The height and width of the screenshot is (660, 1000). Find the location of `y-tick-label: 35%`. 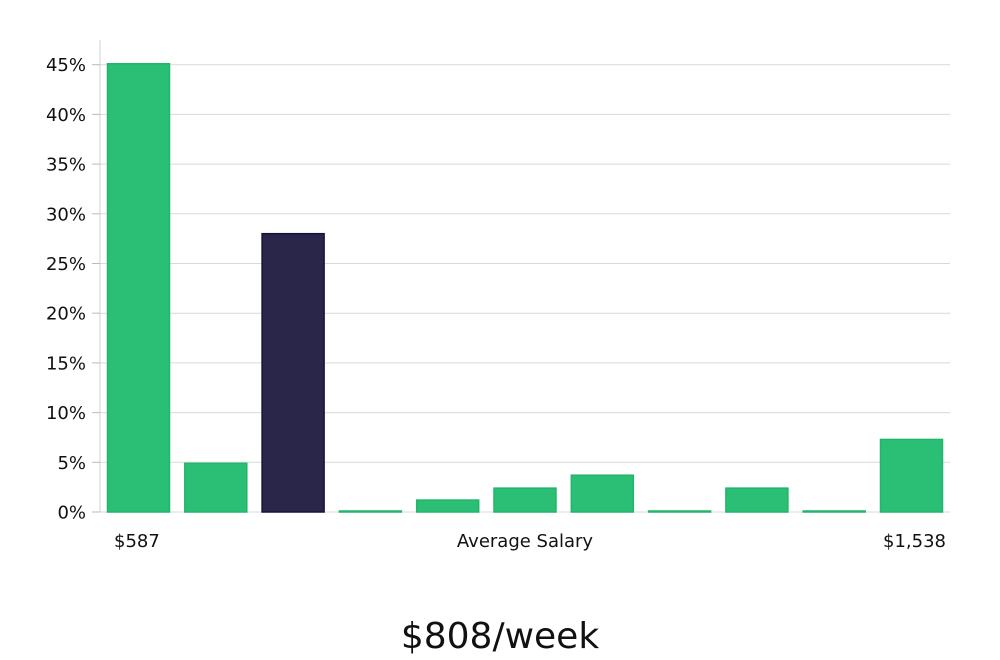

y-tick-label: 35% is located at coordinates (66, 165).